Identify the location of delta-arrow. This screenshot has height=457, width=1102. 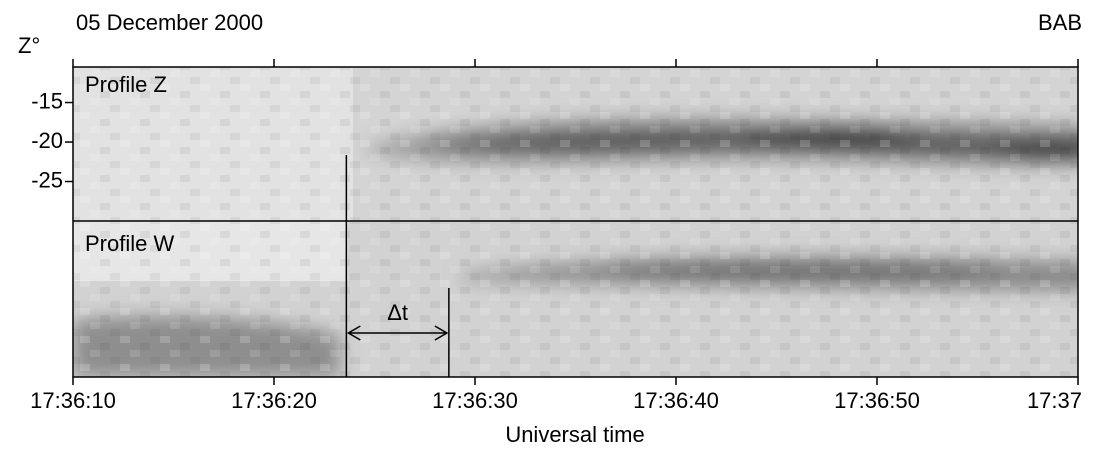
(397, 333).